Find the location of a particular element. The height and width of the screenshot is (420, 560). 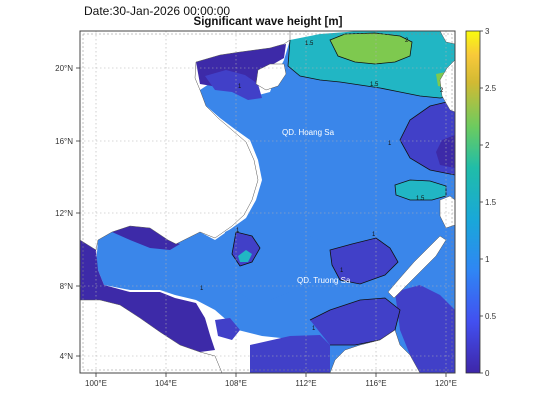

sea-calm-truongsa is located at coordinates (293, 260).